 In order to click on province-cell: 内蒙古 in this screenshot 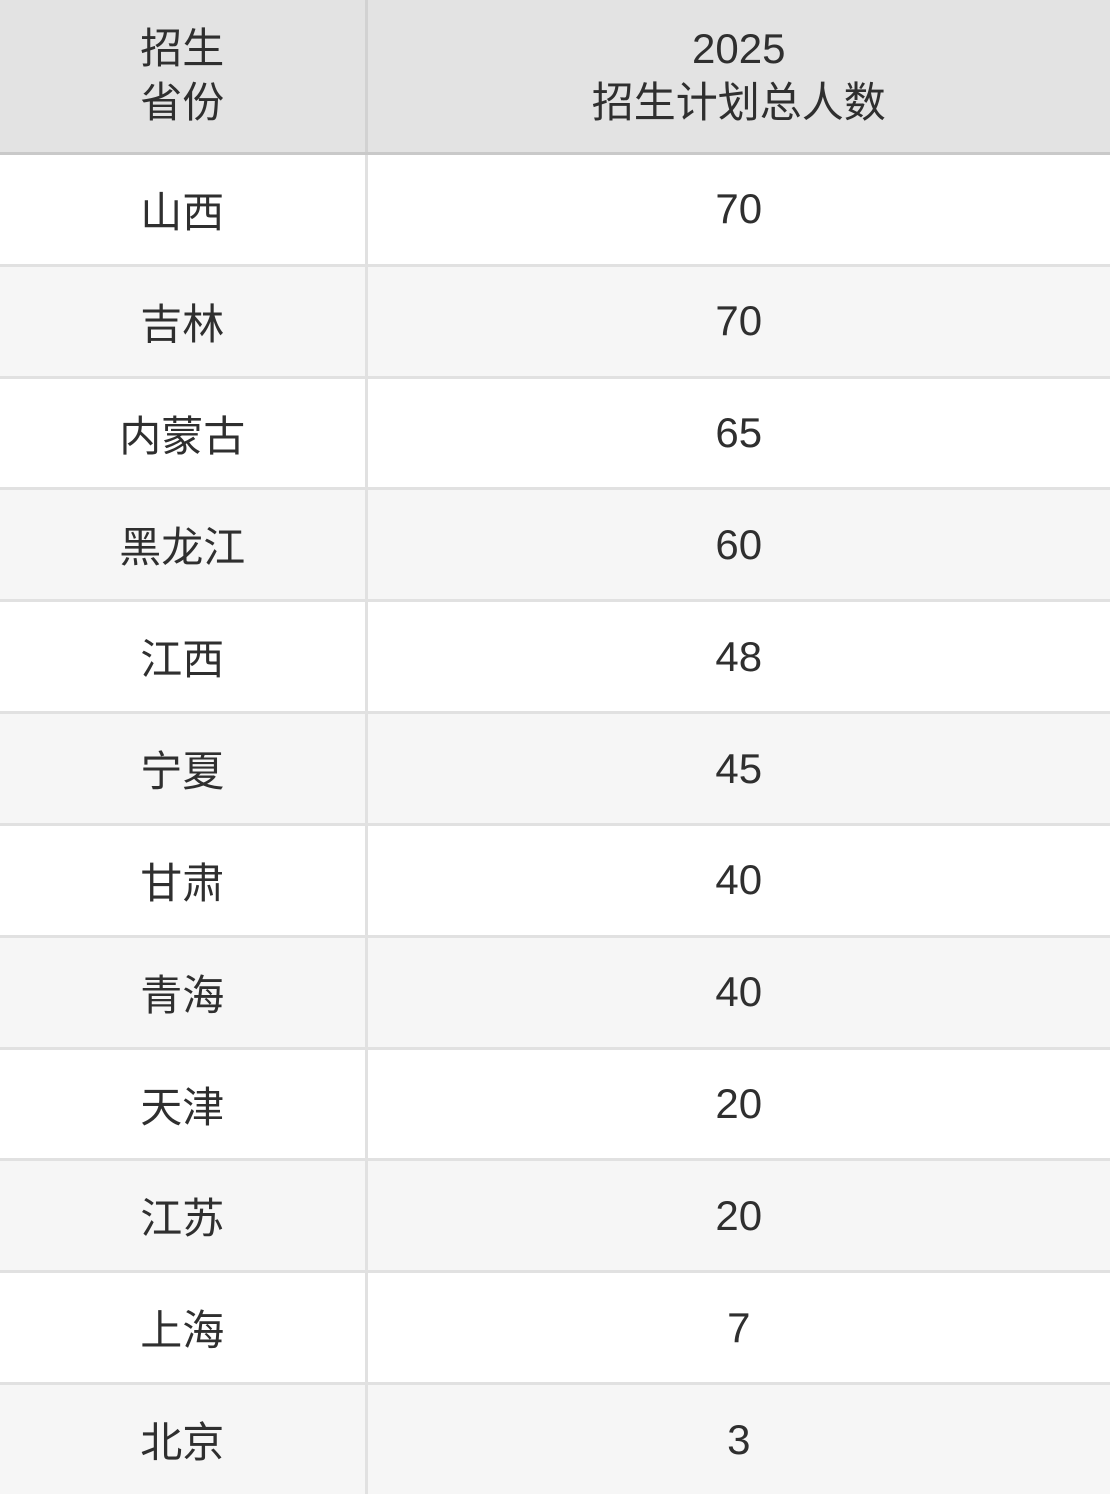, I will do `click(184, 432)`.